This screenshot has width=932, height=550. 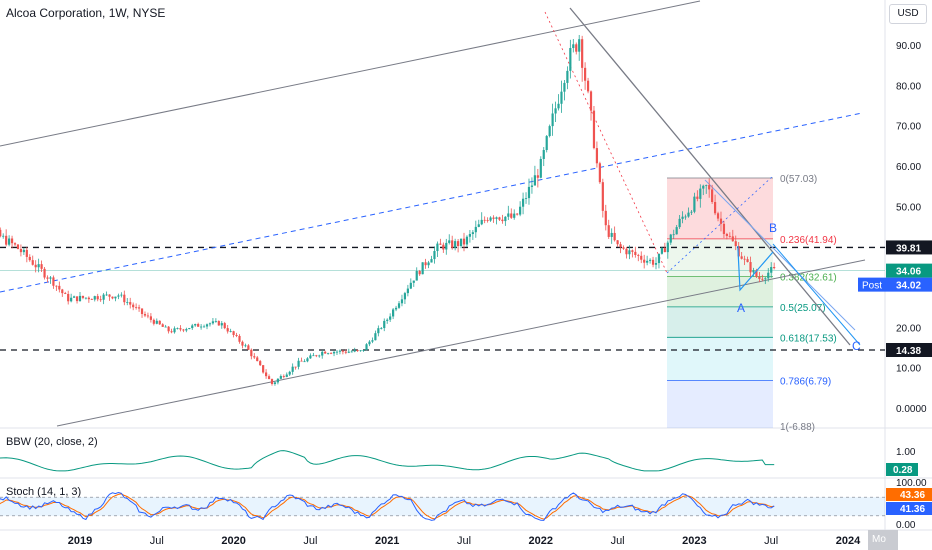 I want to click on wave-label: C, so click(x=856, y=346).